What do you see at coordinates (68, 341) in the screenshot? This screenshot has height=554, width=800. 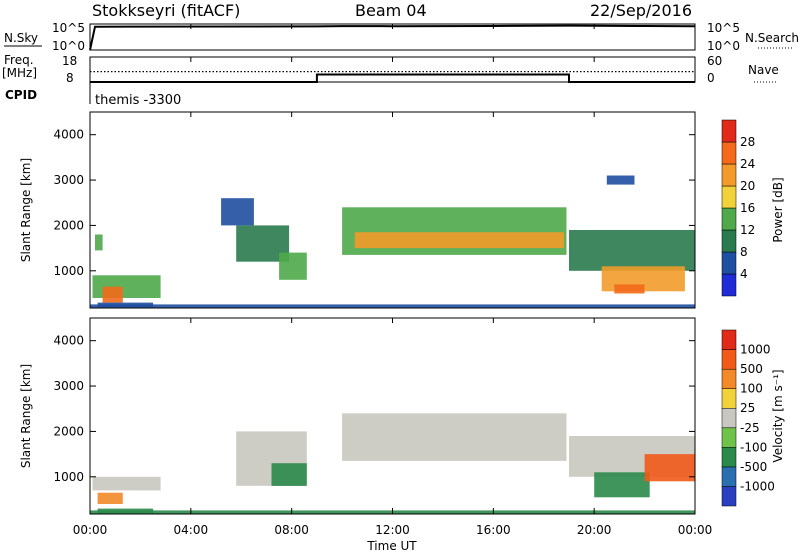 I see `velocity-ytick-label-0: 4000` at bounding box center [68, 341].